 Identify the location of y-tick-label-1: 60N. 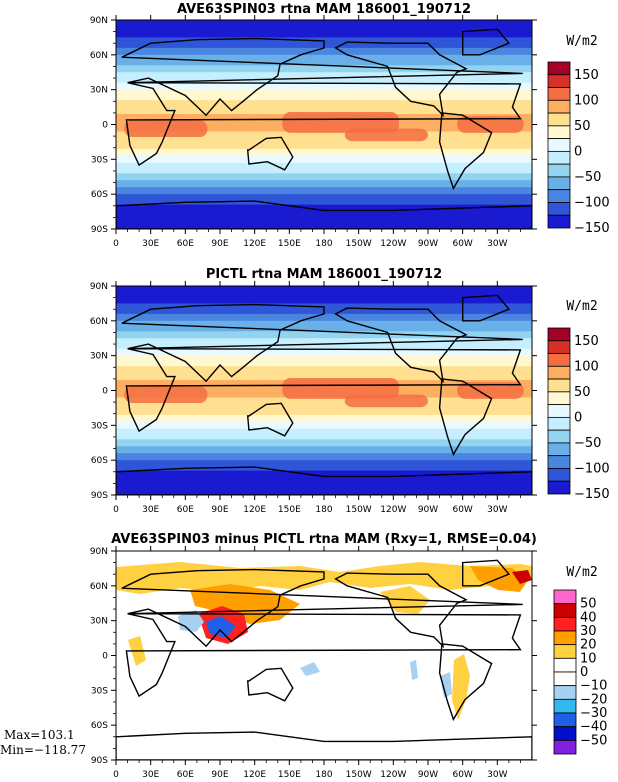
(99, 56).